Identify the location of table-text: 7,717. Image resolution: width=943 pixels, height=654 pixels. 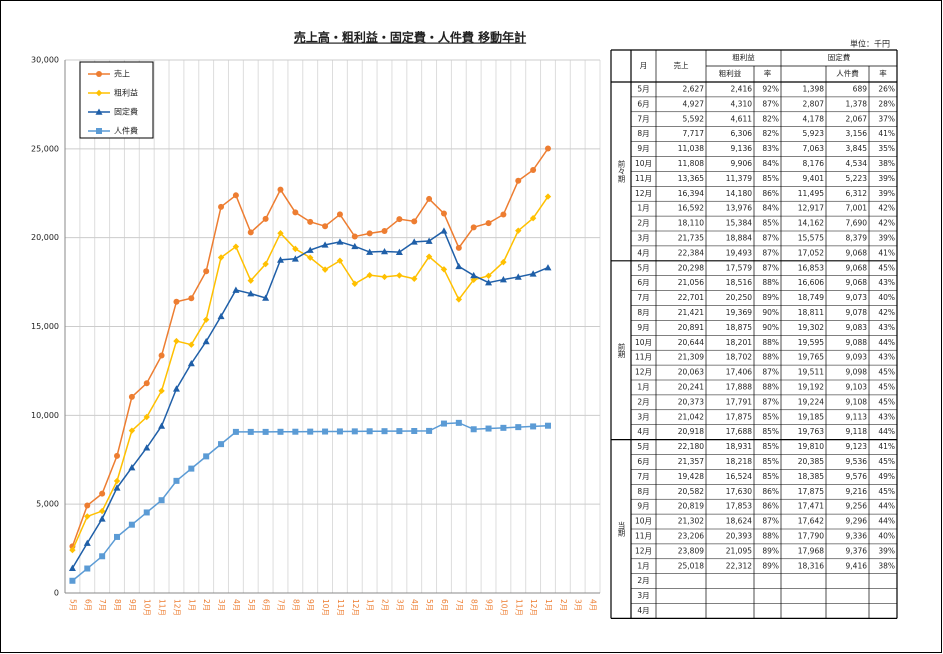
(694, 133).